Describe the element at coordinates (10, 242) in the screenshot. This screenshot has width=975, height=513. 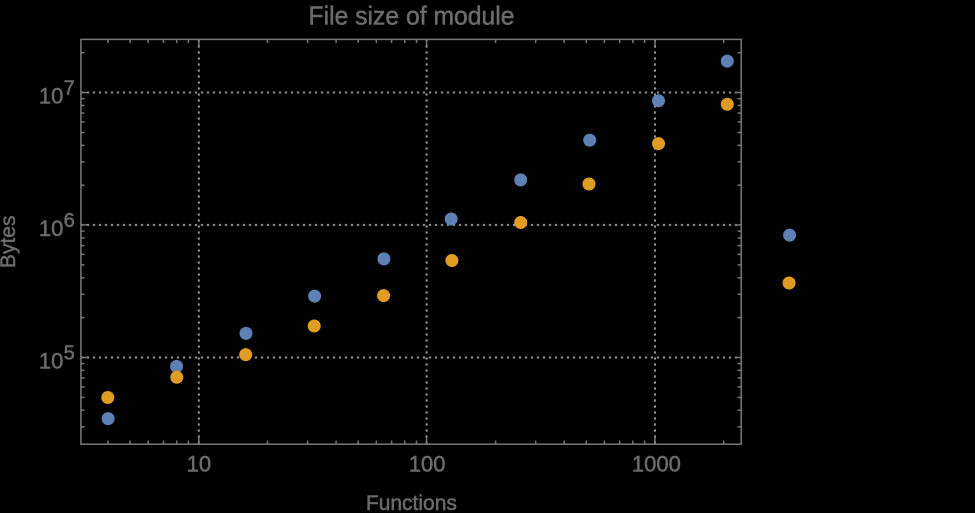
I see `svg-text: Bytes` at that location.